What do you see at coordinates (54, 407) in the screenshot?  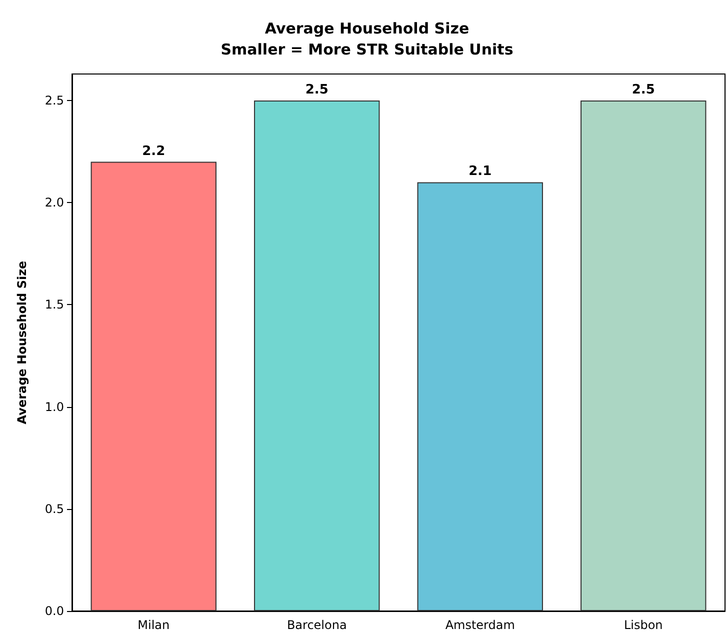 I see `y-tick-label: 1.0` at bounding box center [54, 407].